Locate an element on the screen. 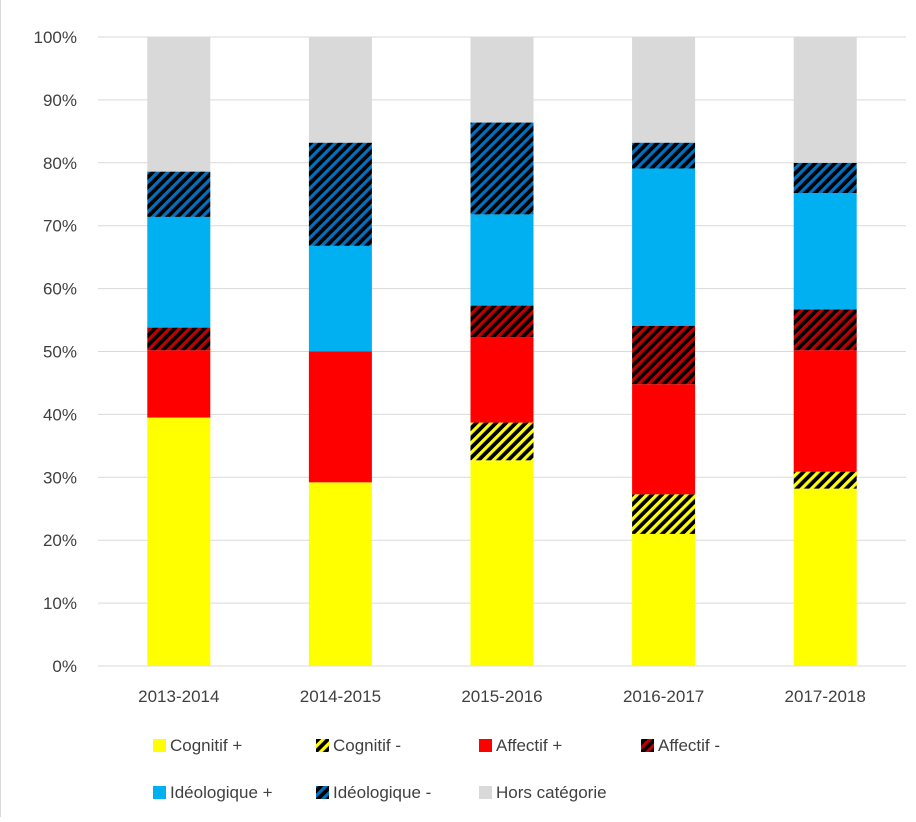 The height and width of the screenshot is (822, 916). bar-stack-2015-2016 is located at coordinates (502, 351).